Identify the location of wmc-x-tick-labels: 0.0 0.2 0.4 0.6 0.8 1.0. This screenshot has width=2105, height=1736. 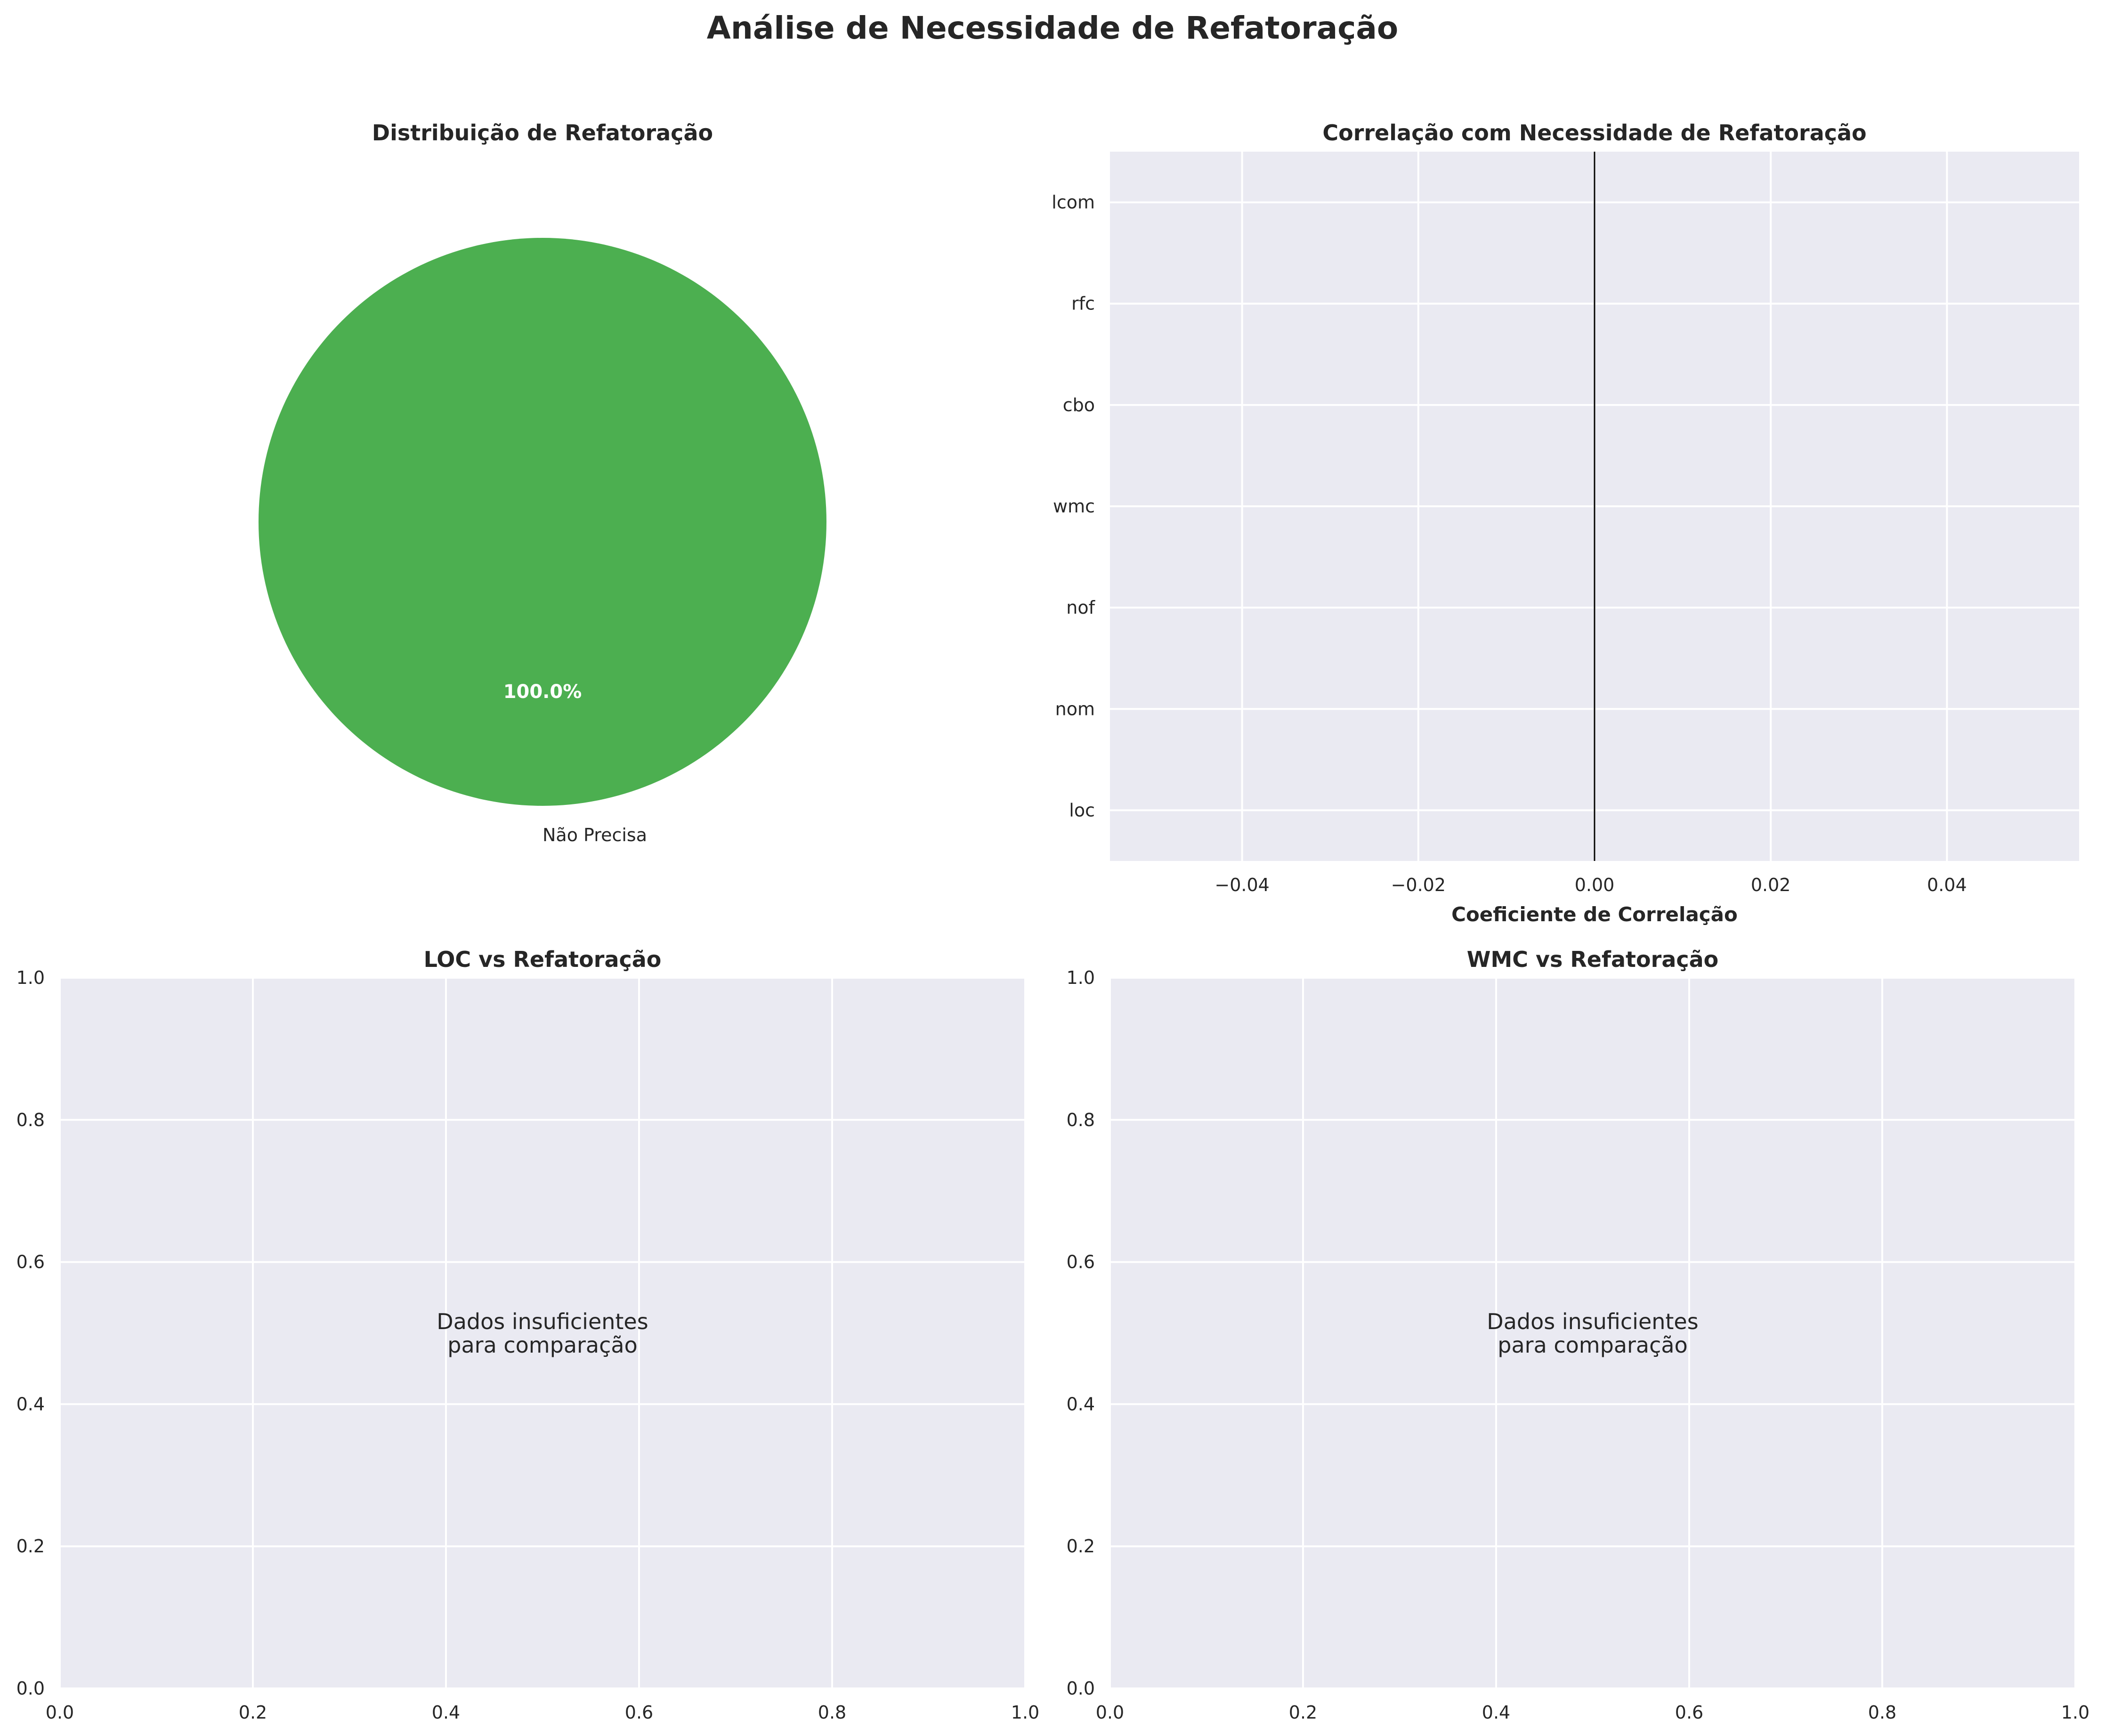
(1592, 1712).